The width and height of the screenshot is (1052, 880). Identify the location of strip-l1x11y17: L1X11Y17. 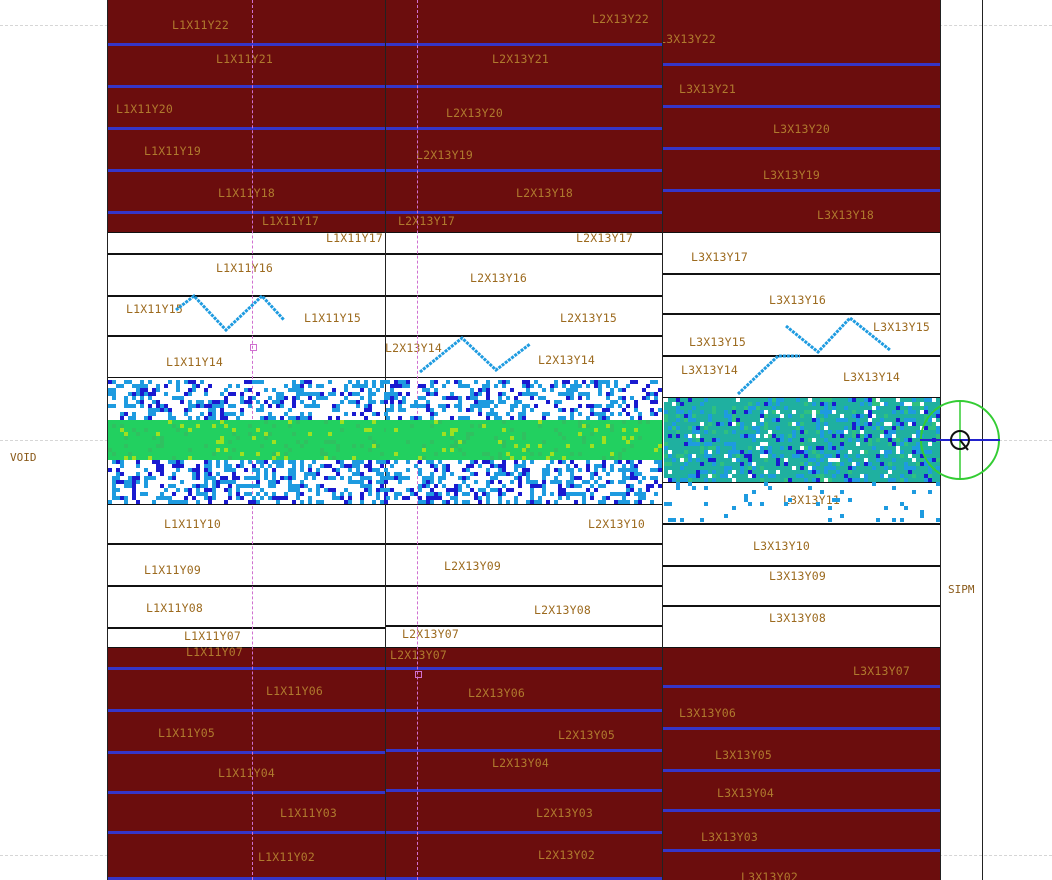
(247, 242).